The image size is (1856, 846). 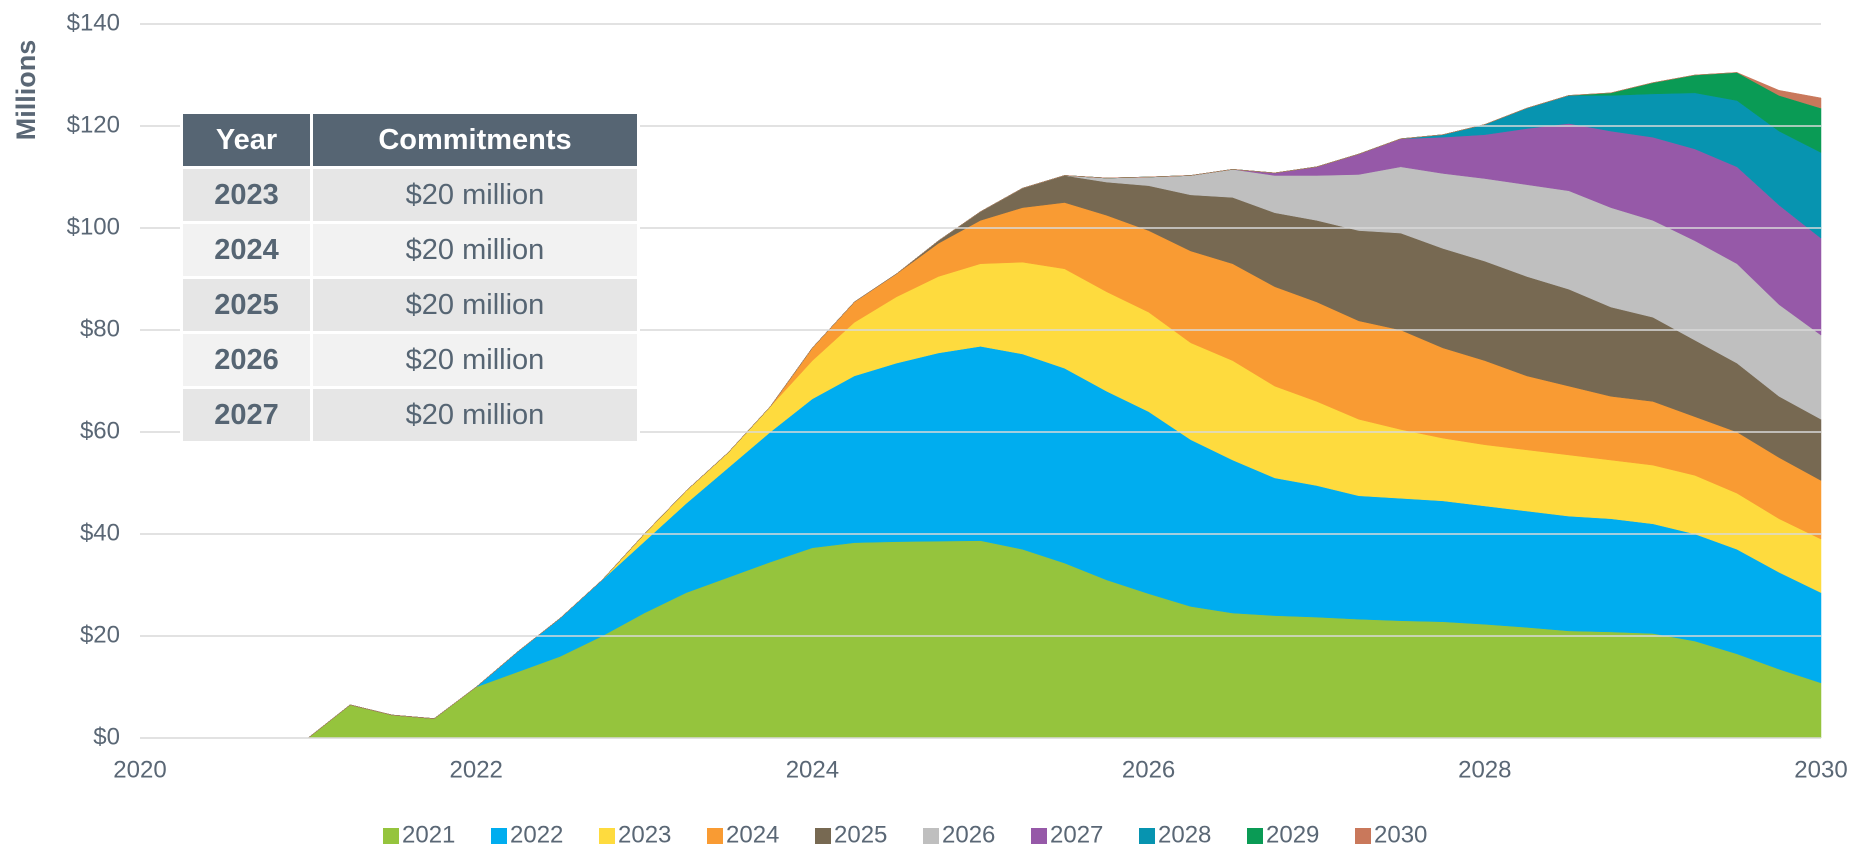 I want to click on header-cell: Year, so click(x=246, y=140).